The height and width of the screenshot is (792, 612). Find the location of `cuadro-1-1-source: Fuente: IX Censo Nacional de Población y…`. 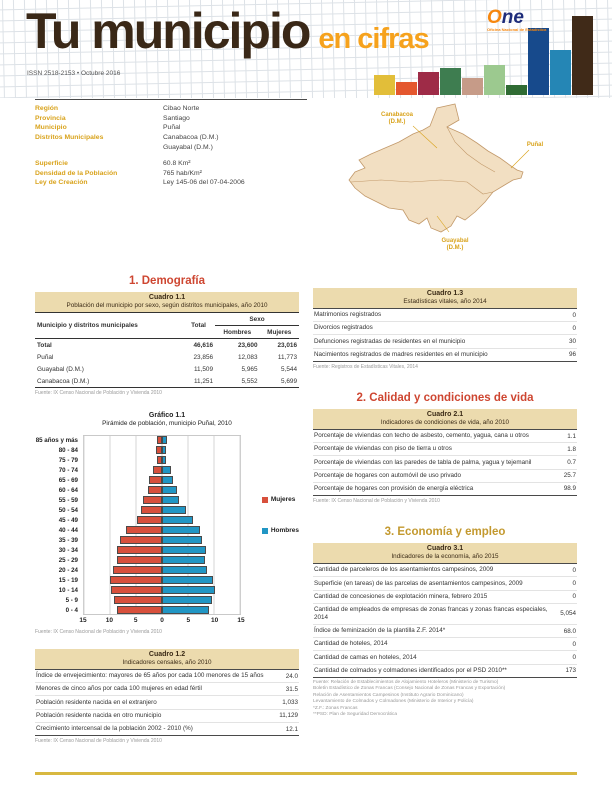

cuadro-1-1-source: Fuente: IX Censo Nacional de Población y… is located at coordinates (98, 393).